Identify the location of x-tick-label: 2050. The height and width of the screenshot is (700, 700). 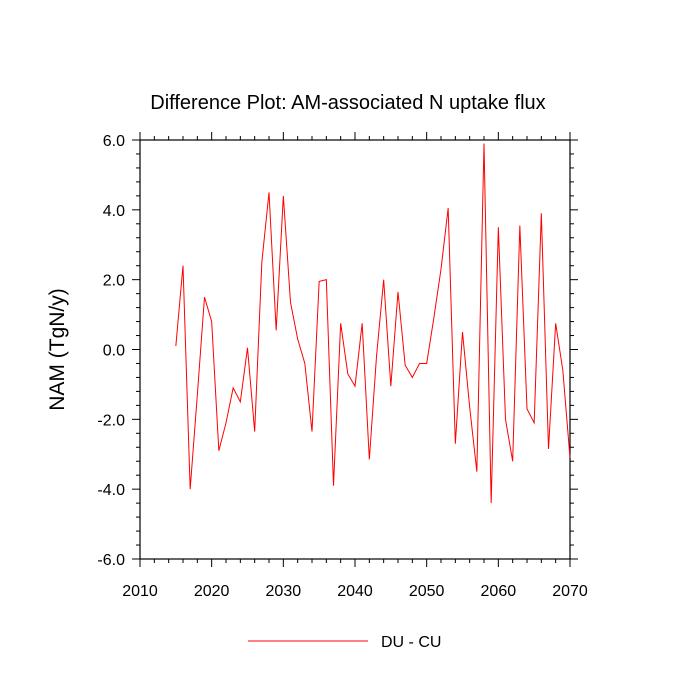
(427, 591).